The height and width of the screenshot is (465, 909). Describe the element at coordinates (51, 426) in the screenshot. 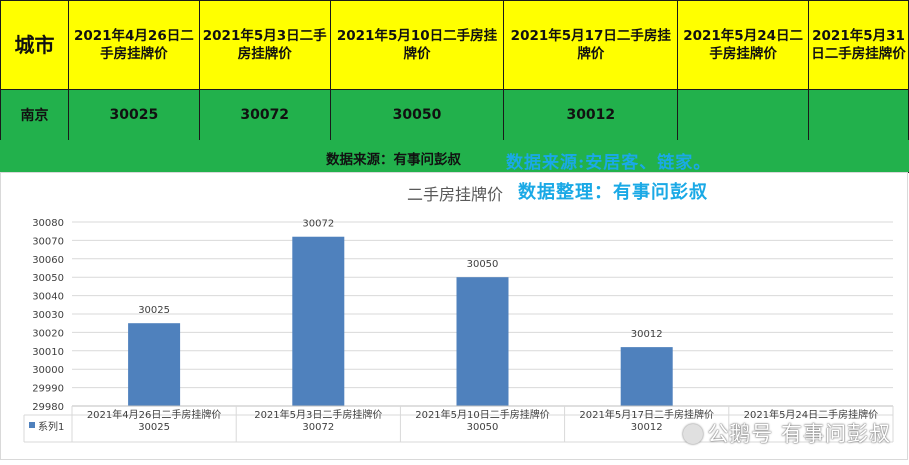

I see `legend-series-name: 系列1` at that location.